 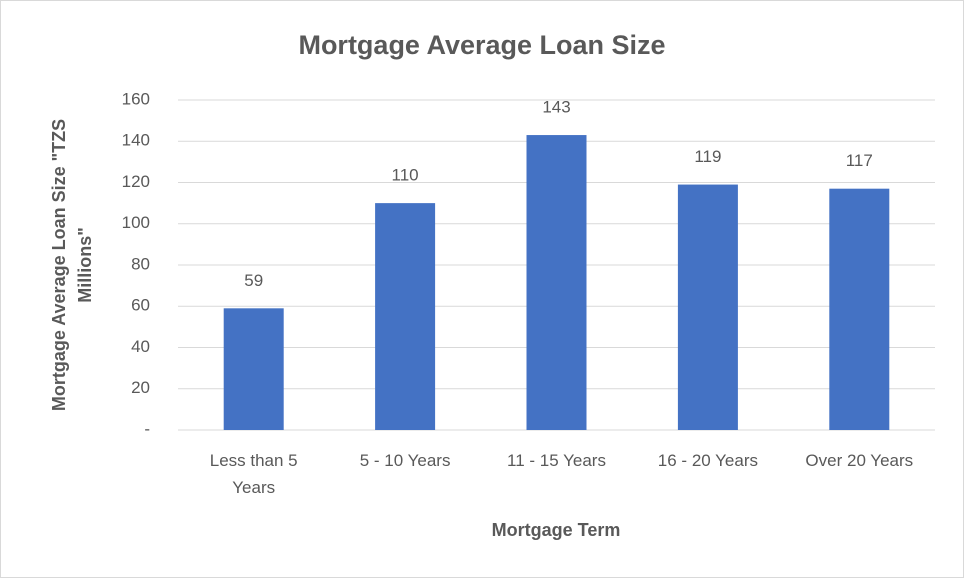 I want to click on x-tick-label: 11 - 15 Years, so click(x=556, y=460).